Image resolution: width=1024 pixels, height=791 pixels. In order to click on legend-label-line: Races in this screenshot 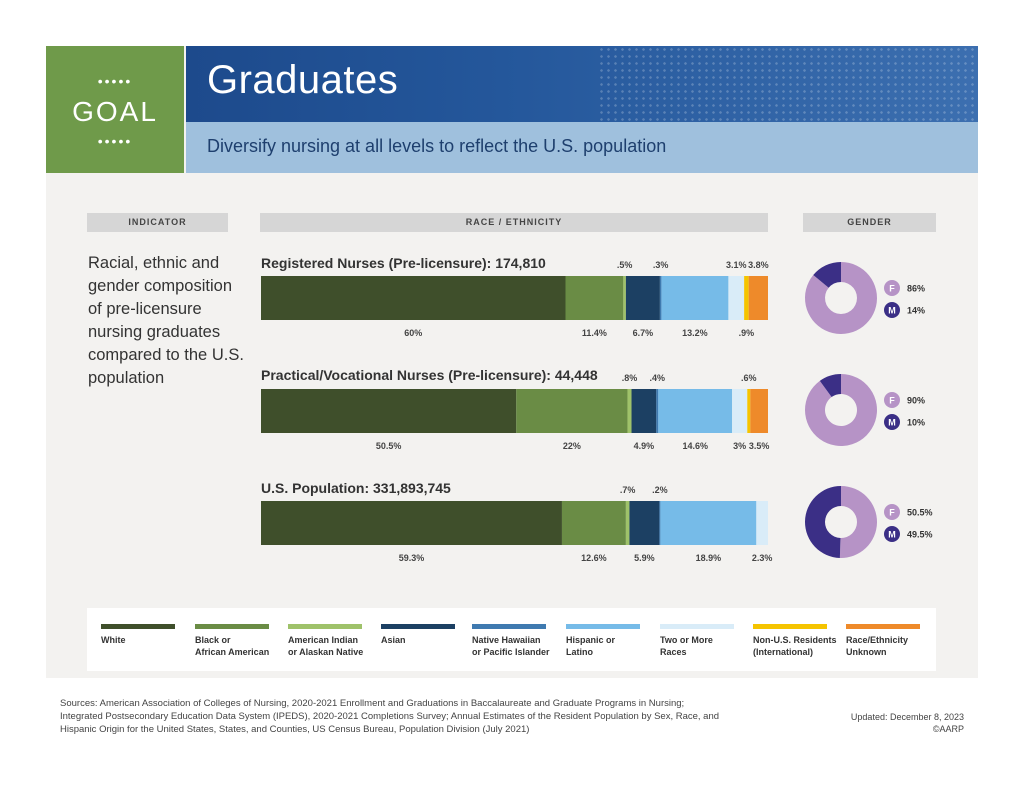, I will do `click(673, 652)`.